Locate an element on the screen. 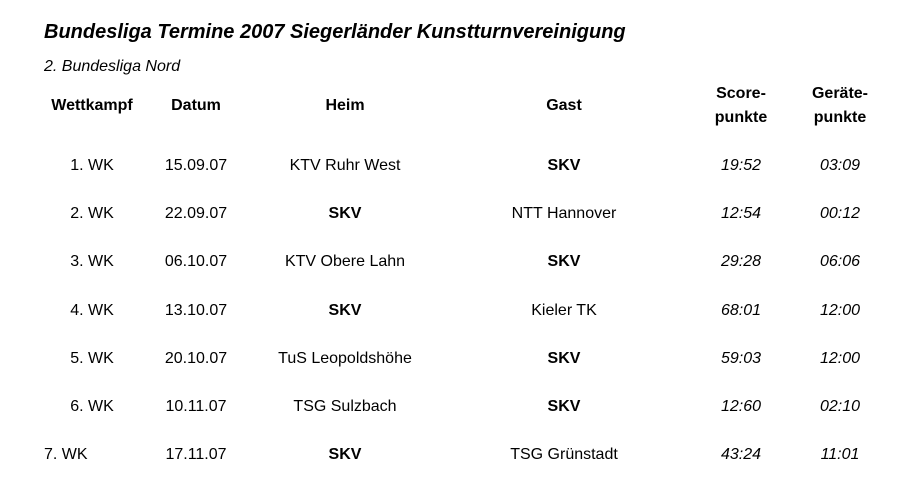  table-cell: 19:52 is located at coordinates (741, 165).